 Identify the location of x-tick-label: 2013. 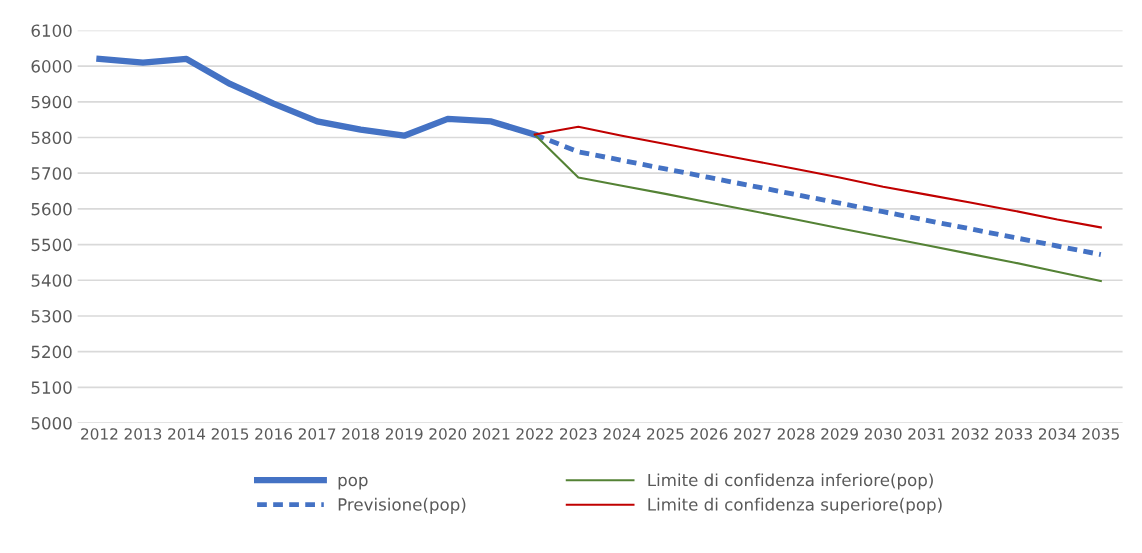
(143, 434).